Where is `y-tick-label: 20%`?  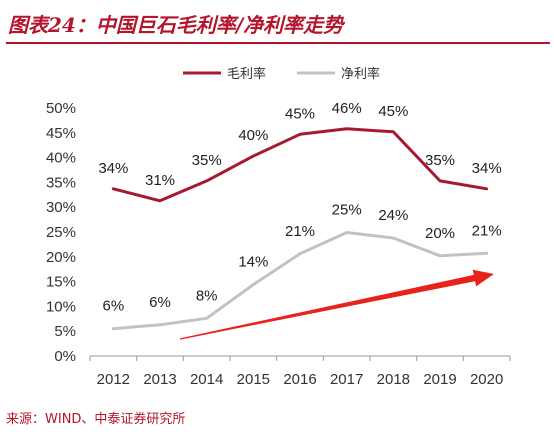 y-tick-label: 20% is located at coordinates (61, 257).